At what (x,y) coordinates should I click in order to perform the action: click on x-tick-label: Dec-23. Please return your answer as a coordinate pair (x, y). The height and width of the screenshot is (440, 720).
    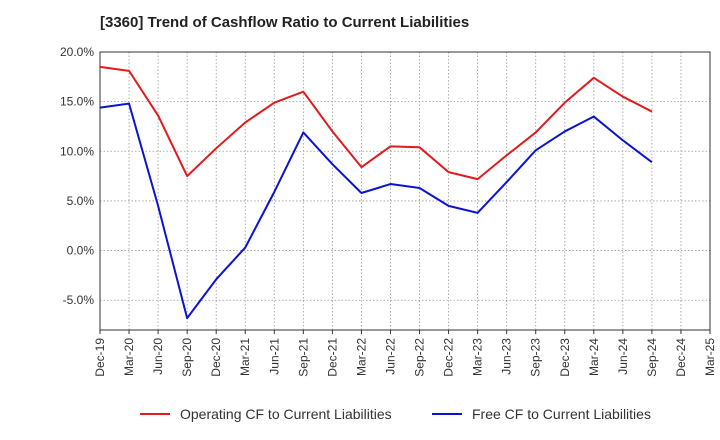
    Looking at the image, I should click on (565, 357).